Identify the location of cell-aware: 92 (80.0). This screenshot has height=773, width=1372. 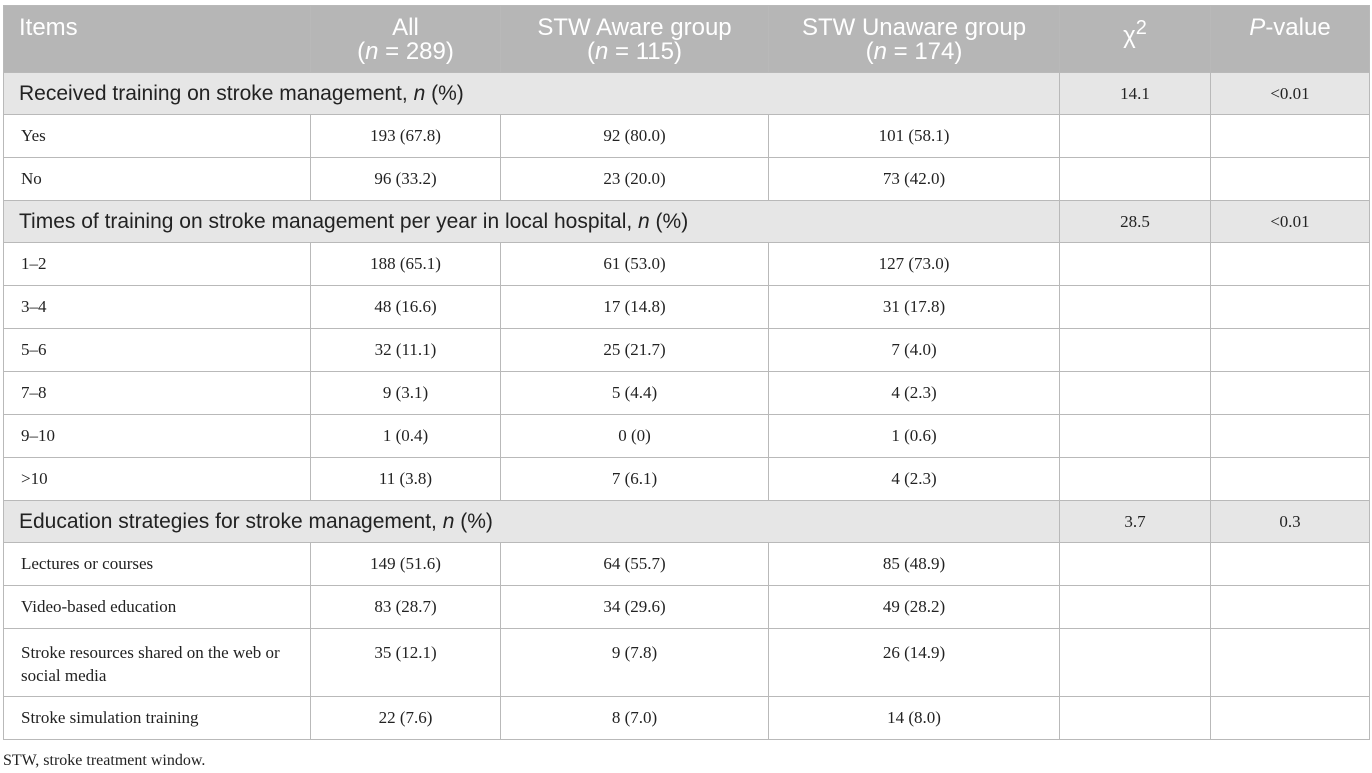
(634, 136).